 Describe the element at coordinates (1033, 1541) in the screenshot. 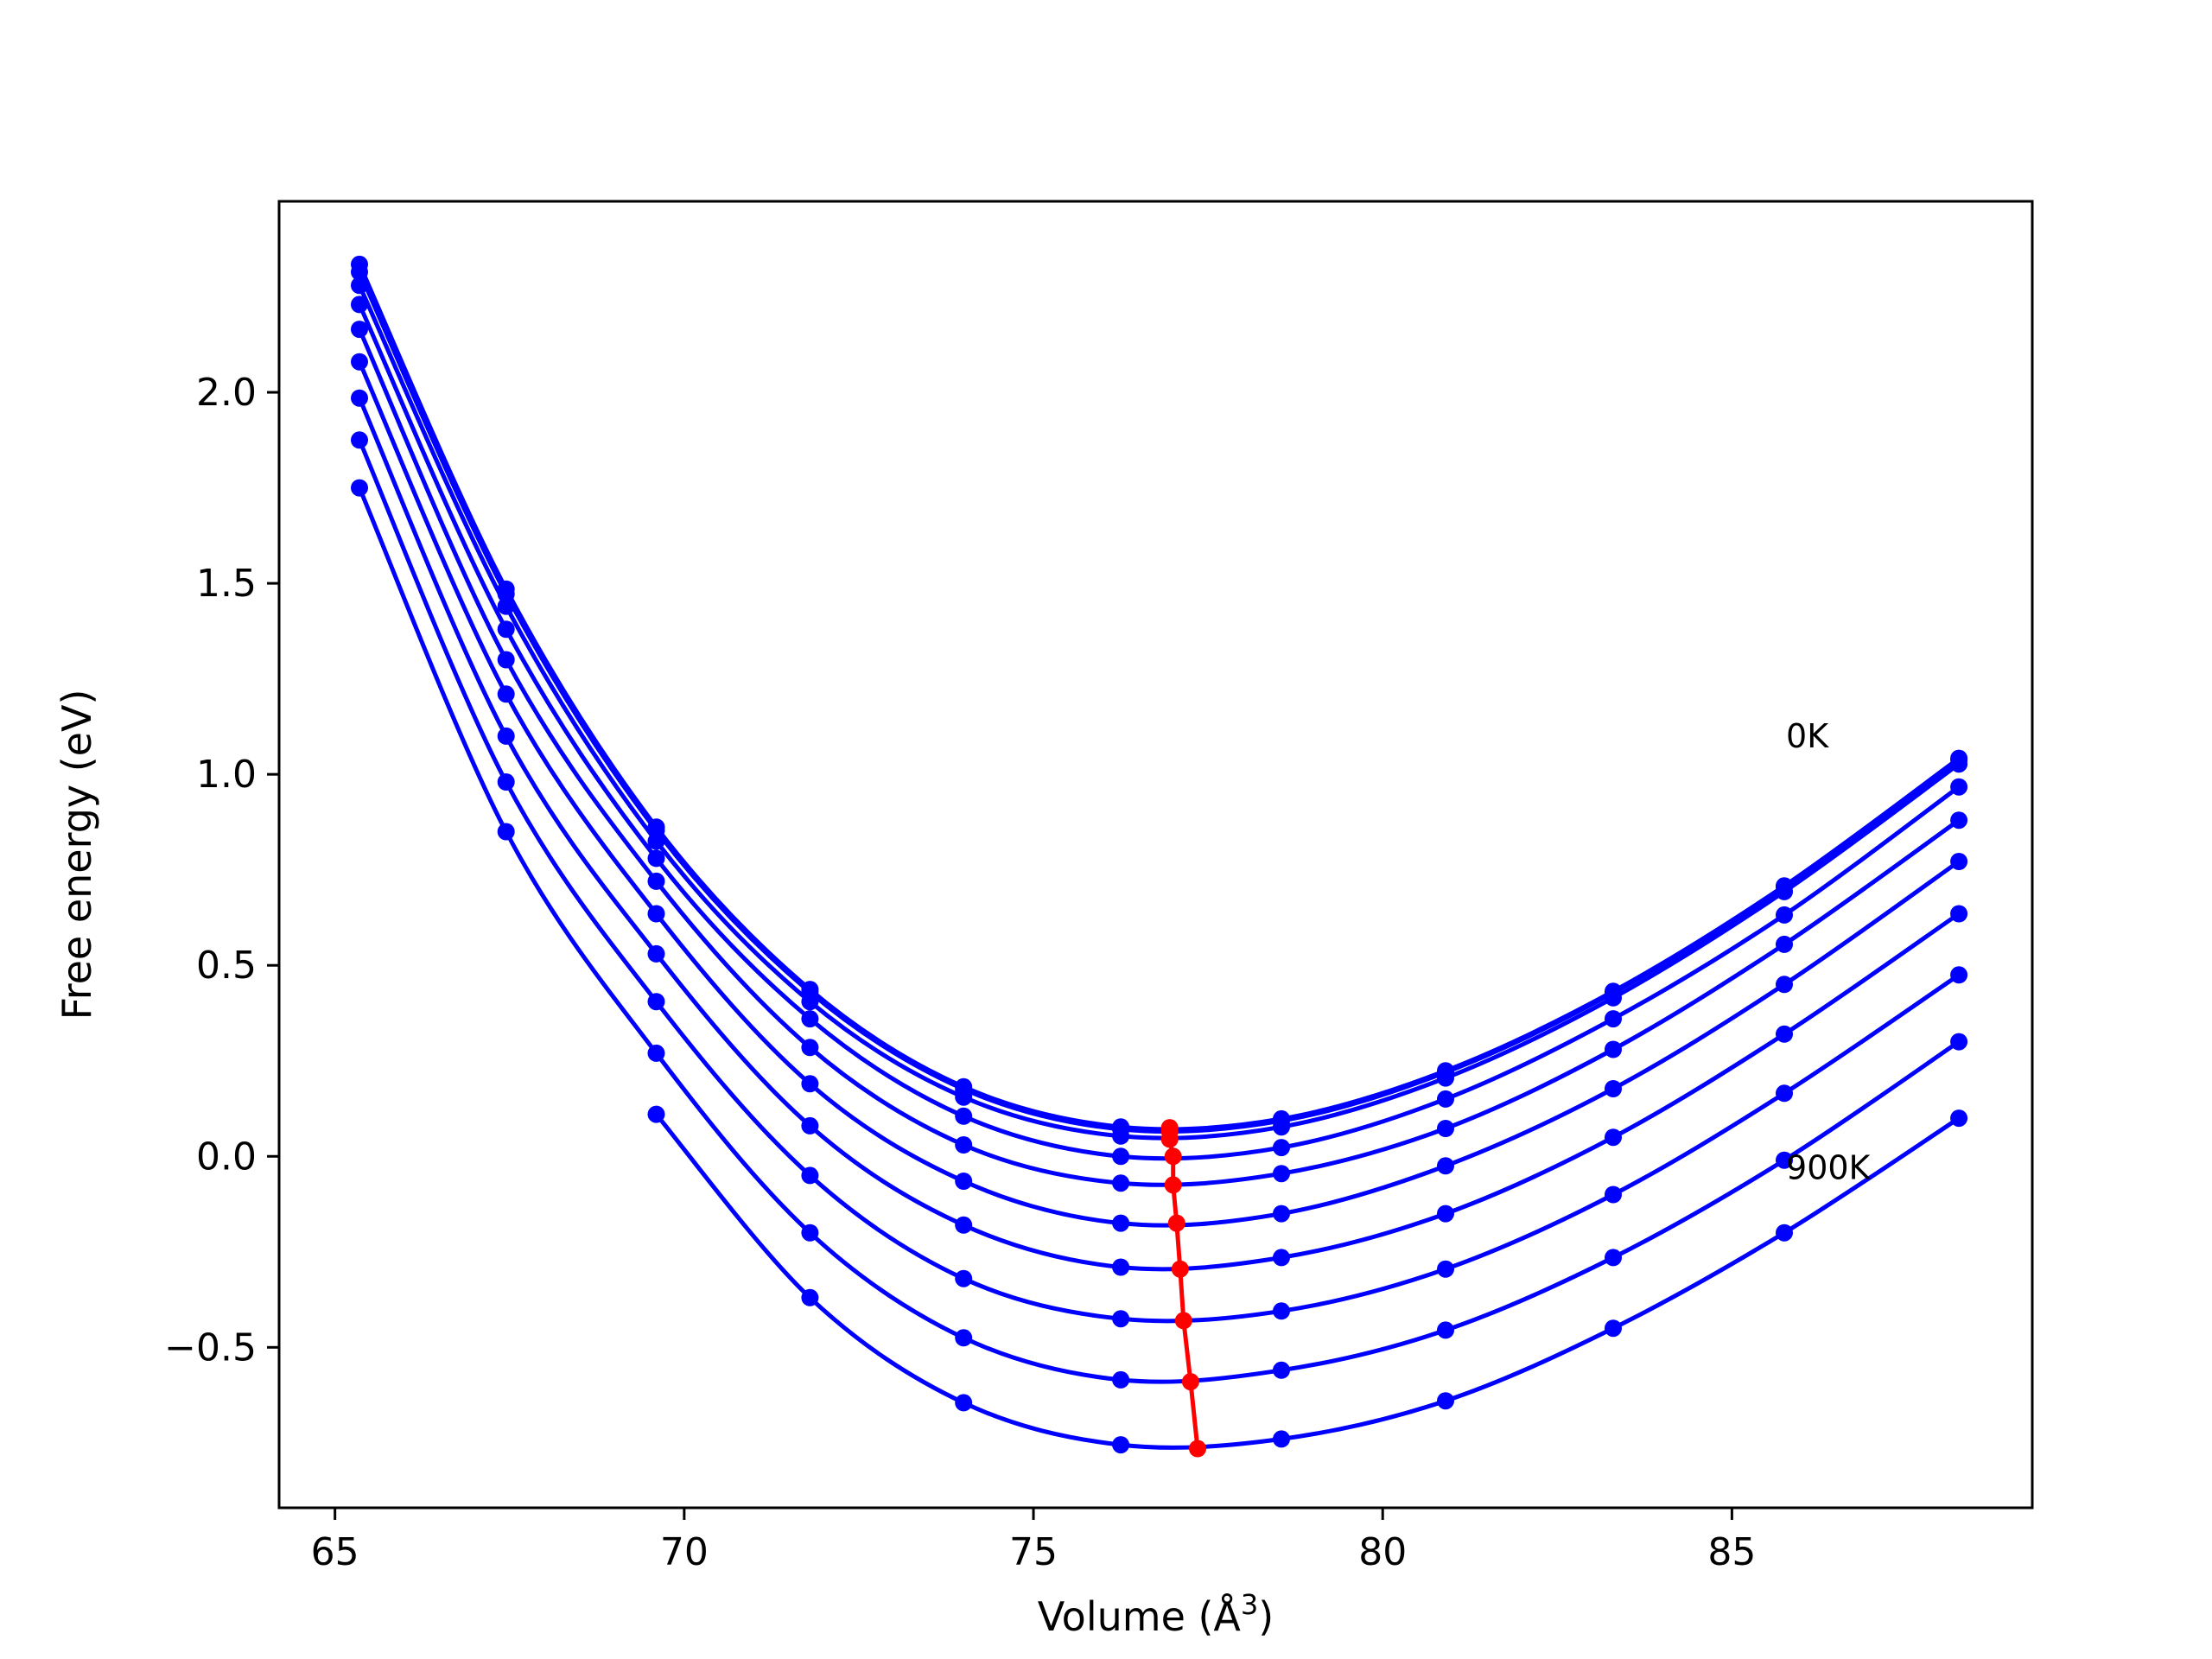

I see `x-ticks: 65 70 75 80 85` at that location.